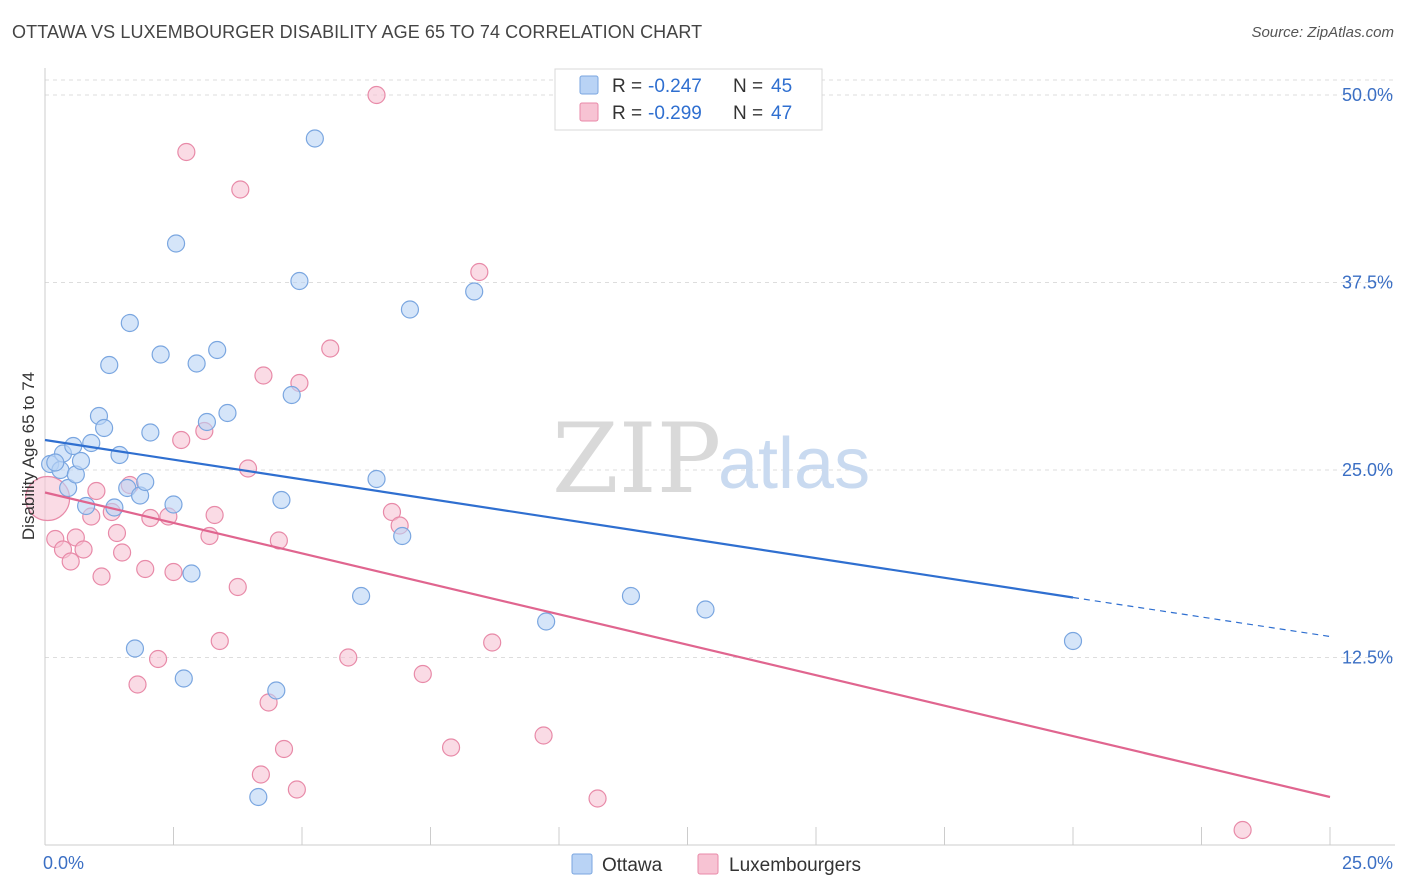 The height and width of the screenshot is (892, 1406). Describe the element at coordinates (63, 863) in the screenshot. I see `x-tick-label-0: 0.0%` at that location.